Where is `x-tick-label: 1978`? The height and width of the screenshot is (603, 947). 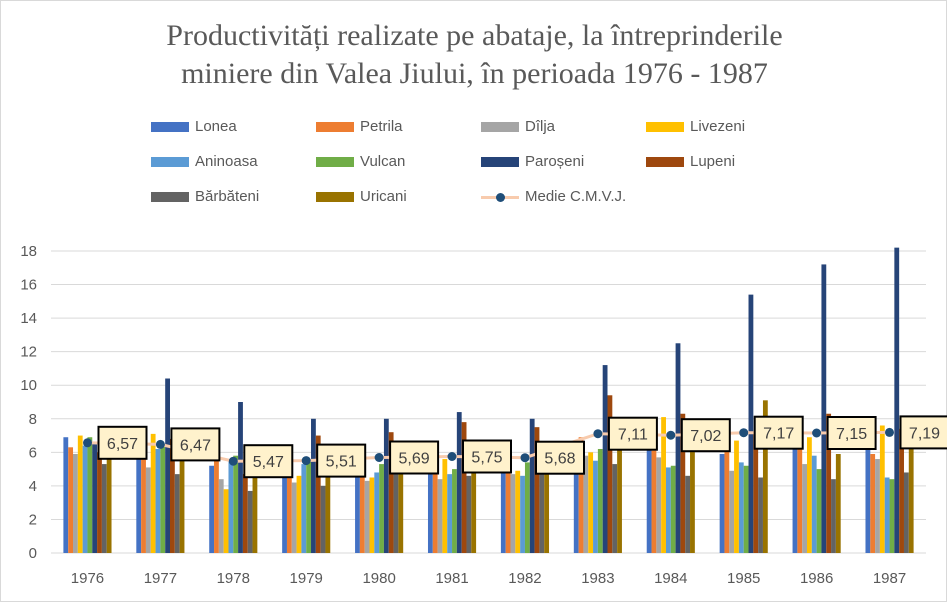 x-tick-label: 1978 is located at coordinates (233, 578).